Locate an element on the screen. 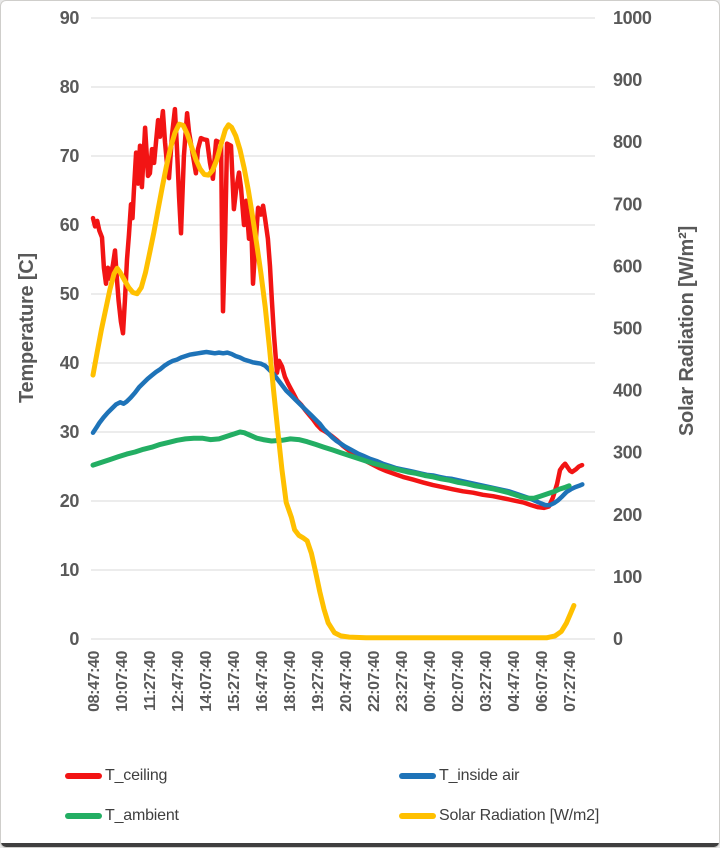 This screenshot has width=720, height=848. x-axis-tick-label: 02:07:40 is located at coordinates (458, 681).